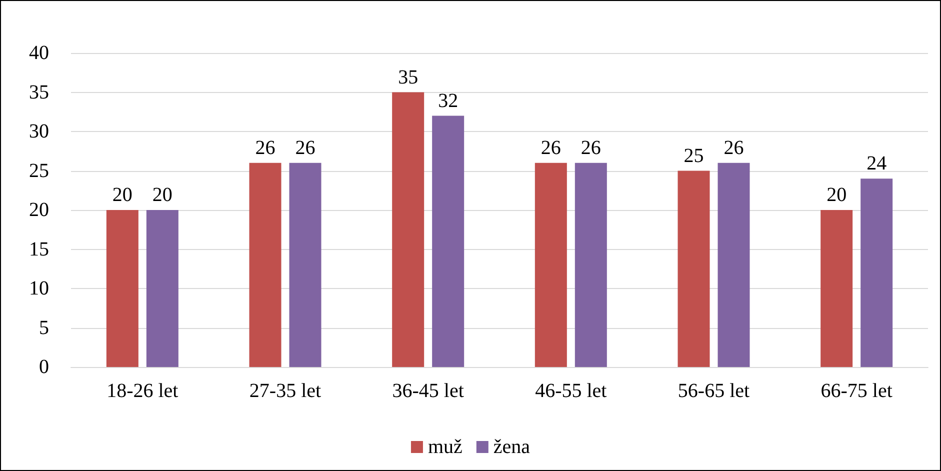 The height and width of the screenshot is (471, 941). Describe the element at coordinates (445, 447) in the screenshot. I see `legend-label: muž` at that location.